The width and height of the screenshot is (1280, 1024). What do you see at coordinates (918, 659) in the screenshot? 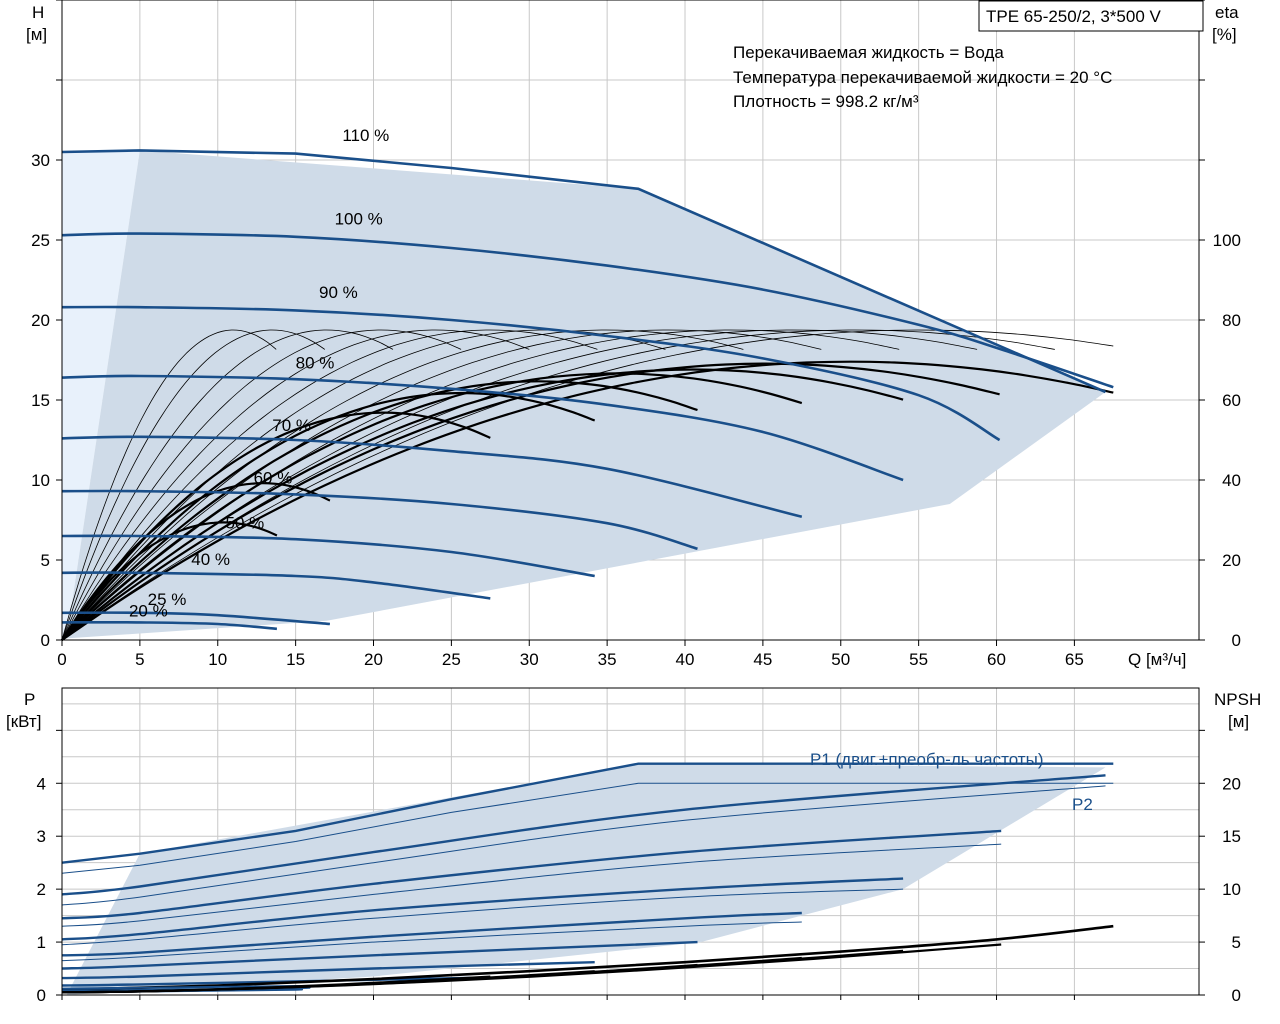
I see `x-tick-label: 55` at bounding box center [918, 659].